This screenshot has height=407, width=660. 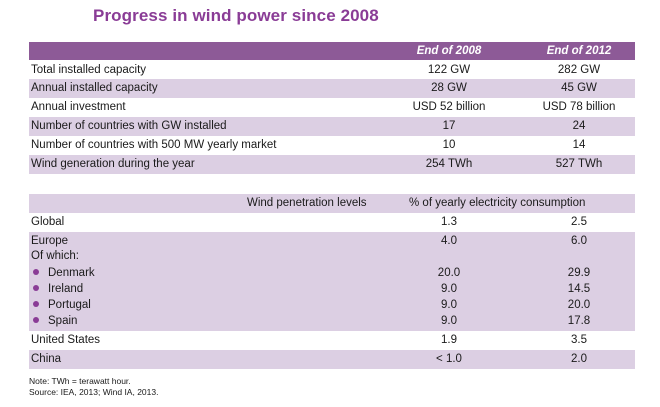 I want to click on row-label: Denmark, so click(x=63, y=273).